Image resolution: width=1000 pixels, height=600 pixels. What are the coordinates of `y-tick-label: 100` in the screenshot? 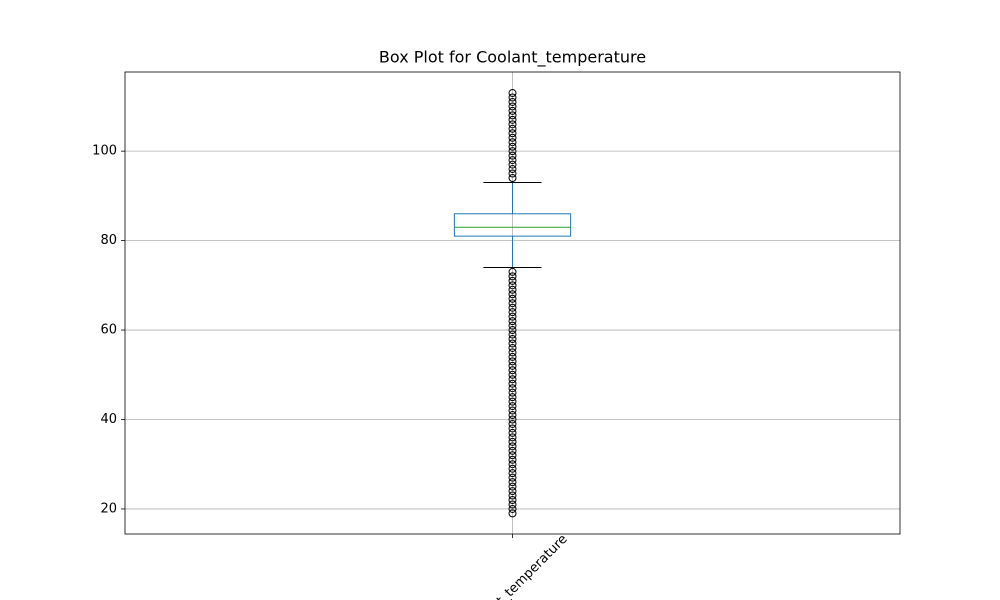 It's located at (104, 151).